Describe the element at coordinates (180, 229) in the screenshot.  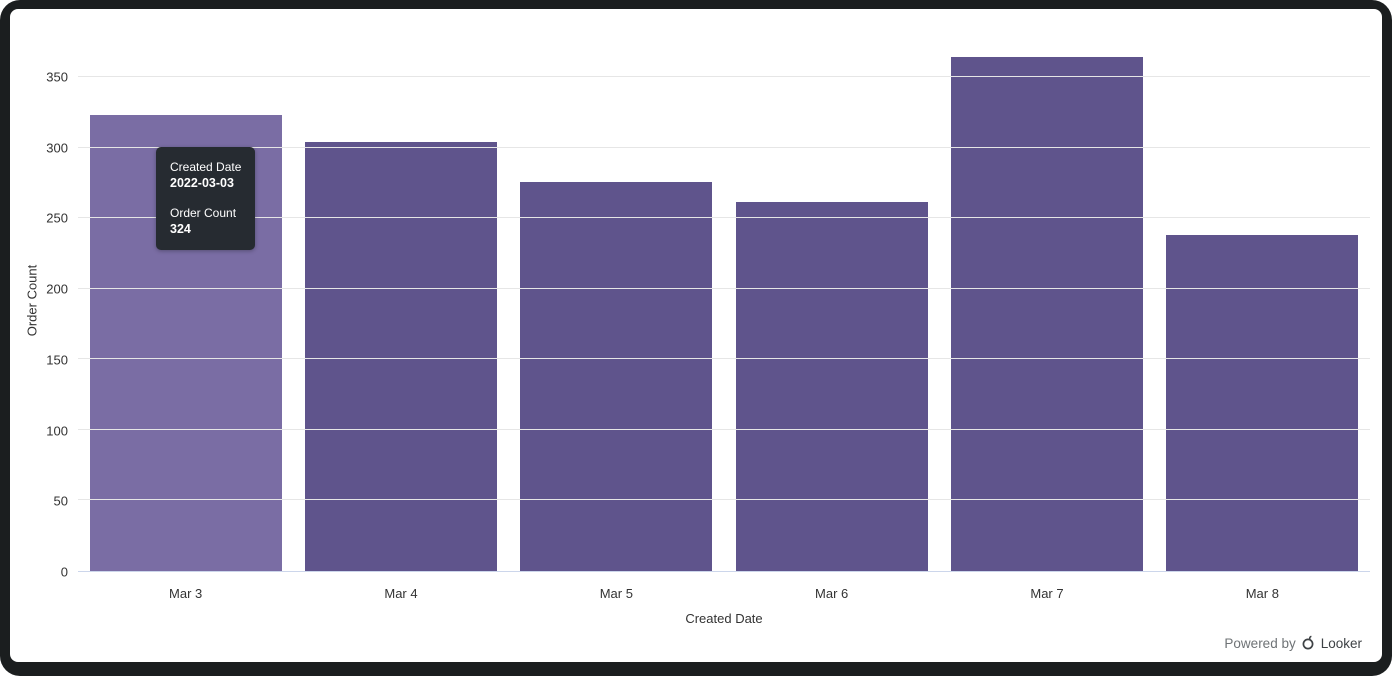
I see `tooltip-measure-value: 324` at that location.